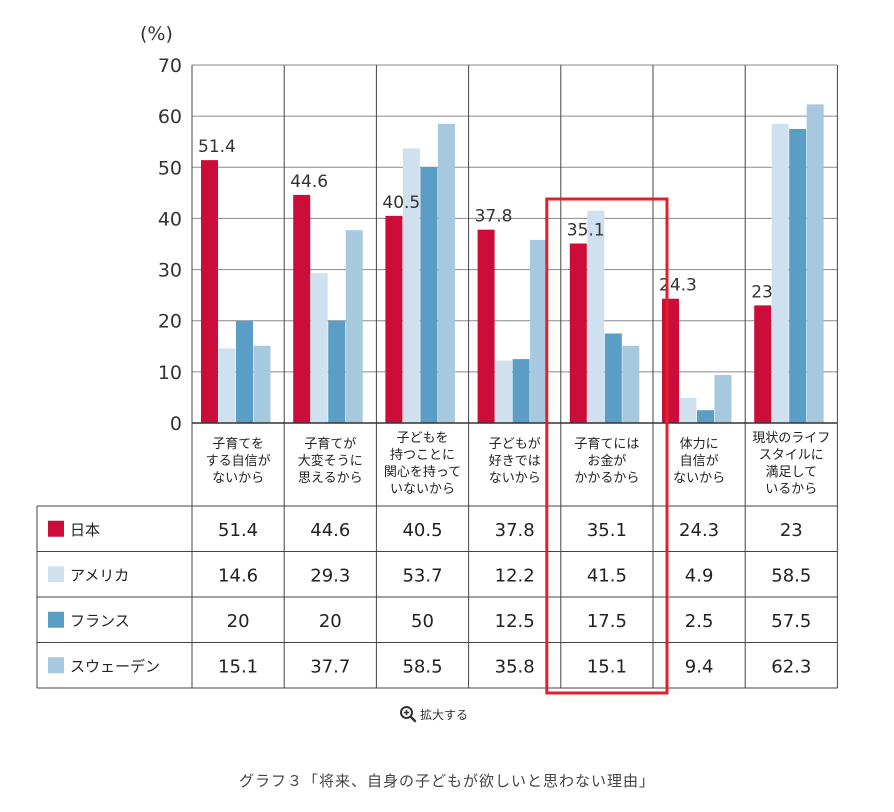 This screenshot has height=812, width=894. What do you see at coordinates (309, 182) in the screenshot?
I see `data-label: 44.6` at bounding box center [309, 182].